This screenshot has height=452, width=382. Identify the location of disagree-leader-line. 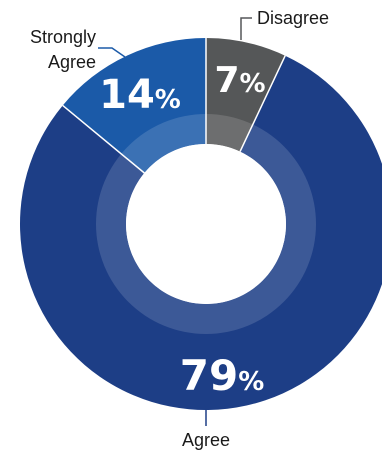
(246, 28).